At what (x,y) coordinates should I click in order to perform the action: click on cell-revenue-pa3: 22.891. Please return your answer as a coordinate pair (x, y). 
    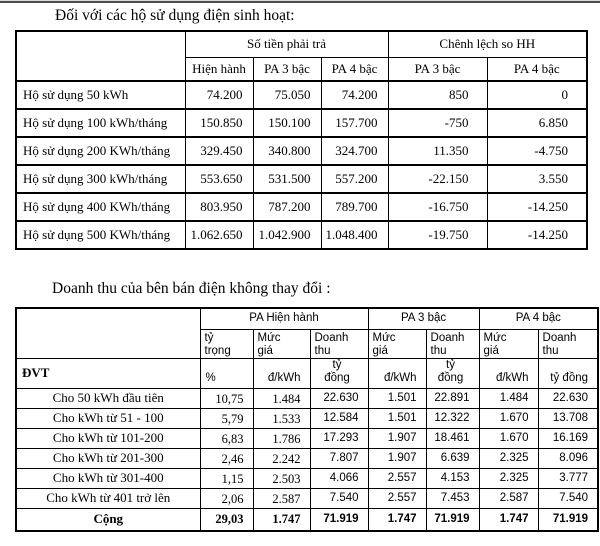
    Looking at the image, I should click on (452, 399).